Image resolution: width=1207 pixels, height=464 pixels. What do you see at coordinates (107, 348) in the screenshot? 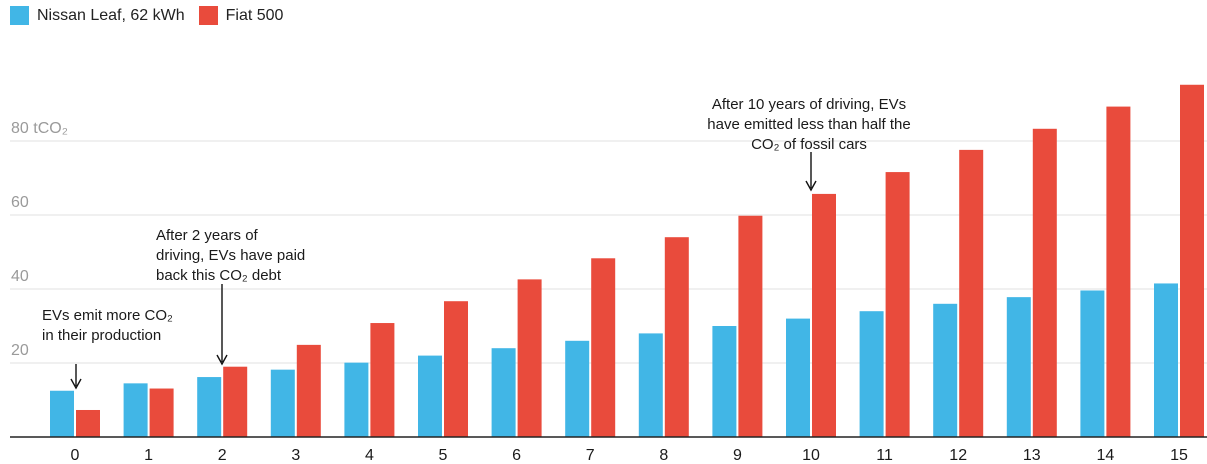
I see `annotation-0: EVs emit more CO₂ in their production` at bounding box center [107, 348].